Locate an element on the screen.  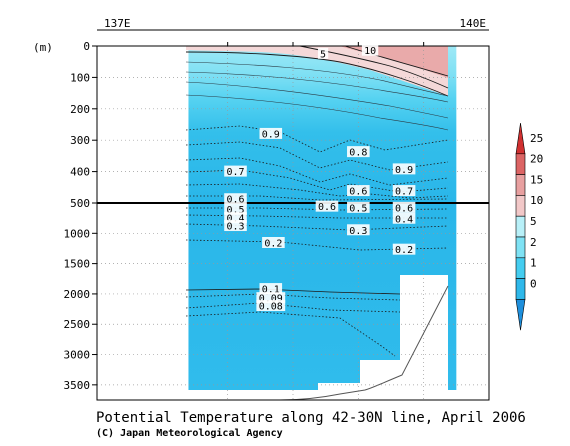
y-tick-label: 3500 is located at coordinates (77, 385).